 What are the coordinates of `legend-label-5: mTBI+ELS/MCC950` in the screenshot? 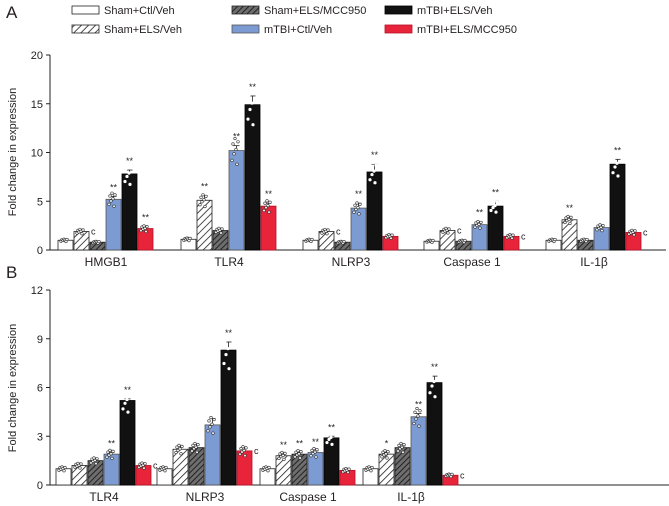 It's located at (467, 30).